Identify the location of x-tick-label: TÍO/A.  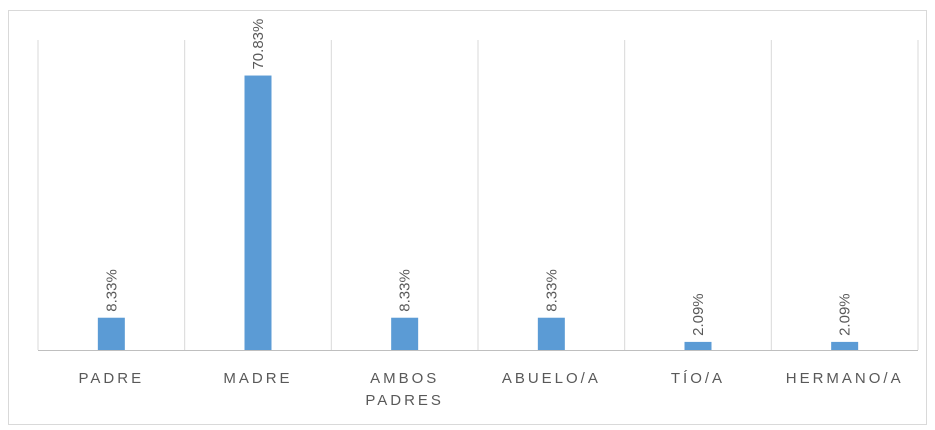
(698, 378).